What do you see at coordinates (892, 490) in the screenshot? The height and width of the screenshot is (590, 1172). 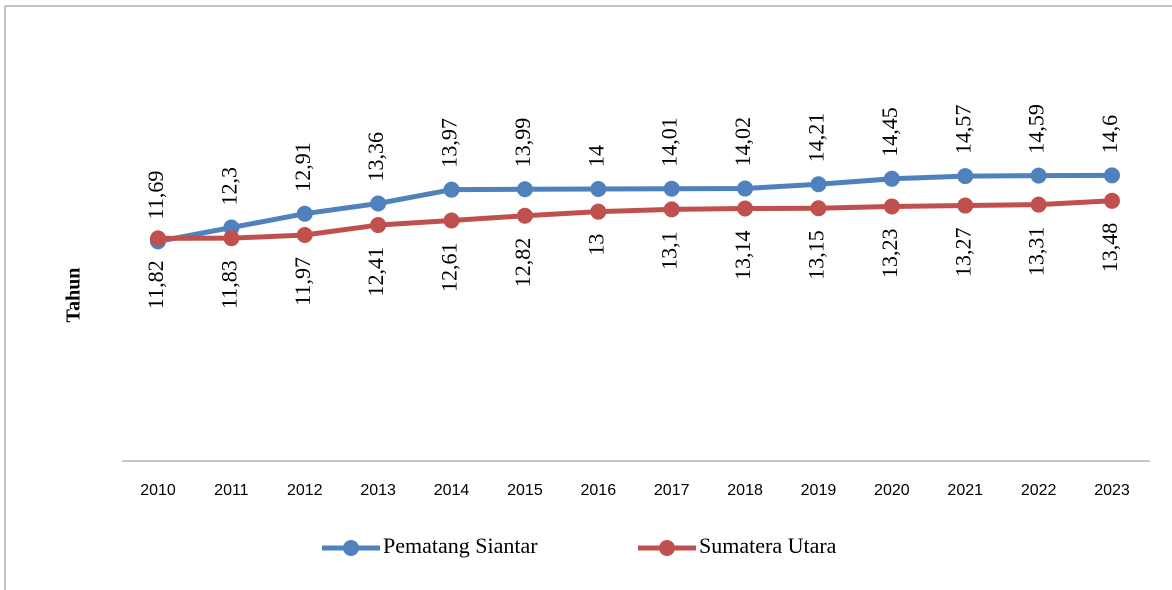 I see `x-tick-label: 2020` at bounding box center [892, 490].